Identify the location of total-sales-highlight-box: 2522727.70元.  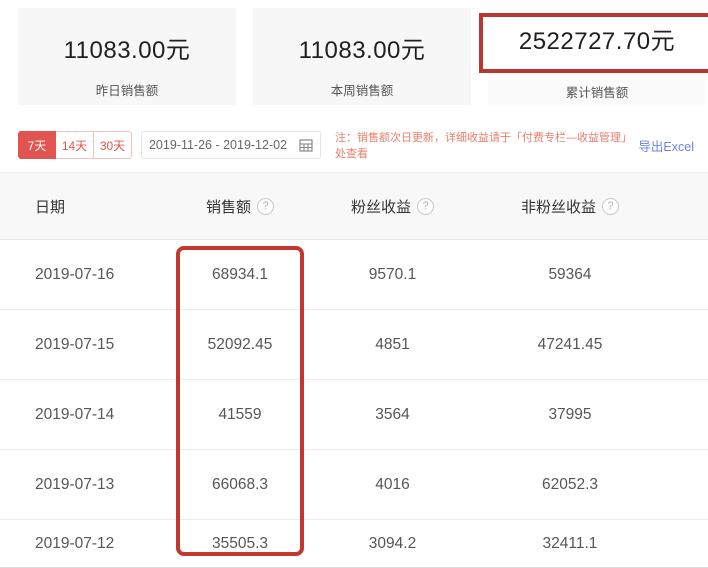
(593, 43).